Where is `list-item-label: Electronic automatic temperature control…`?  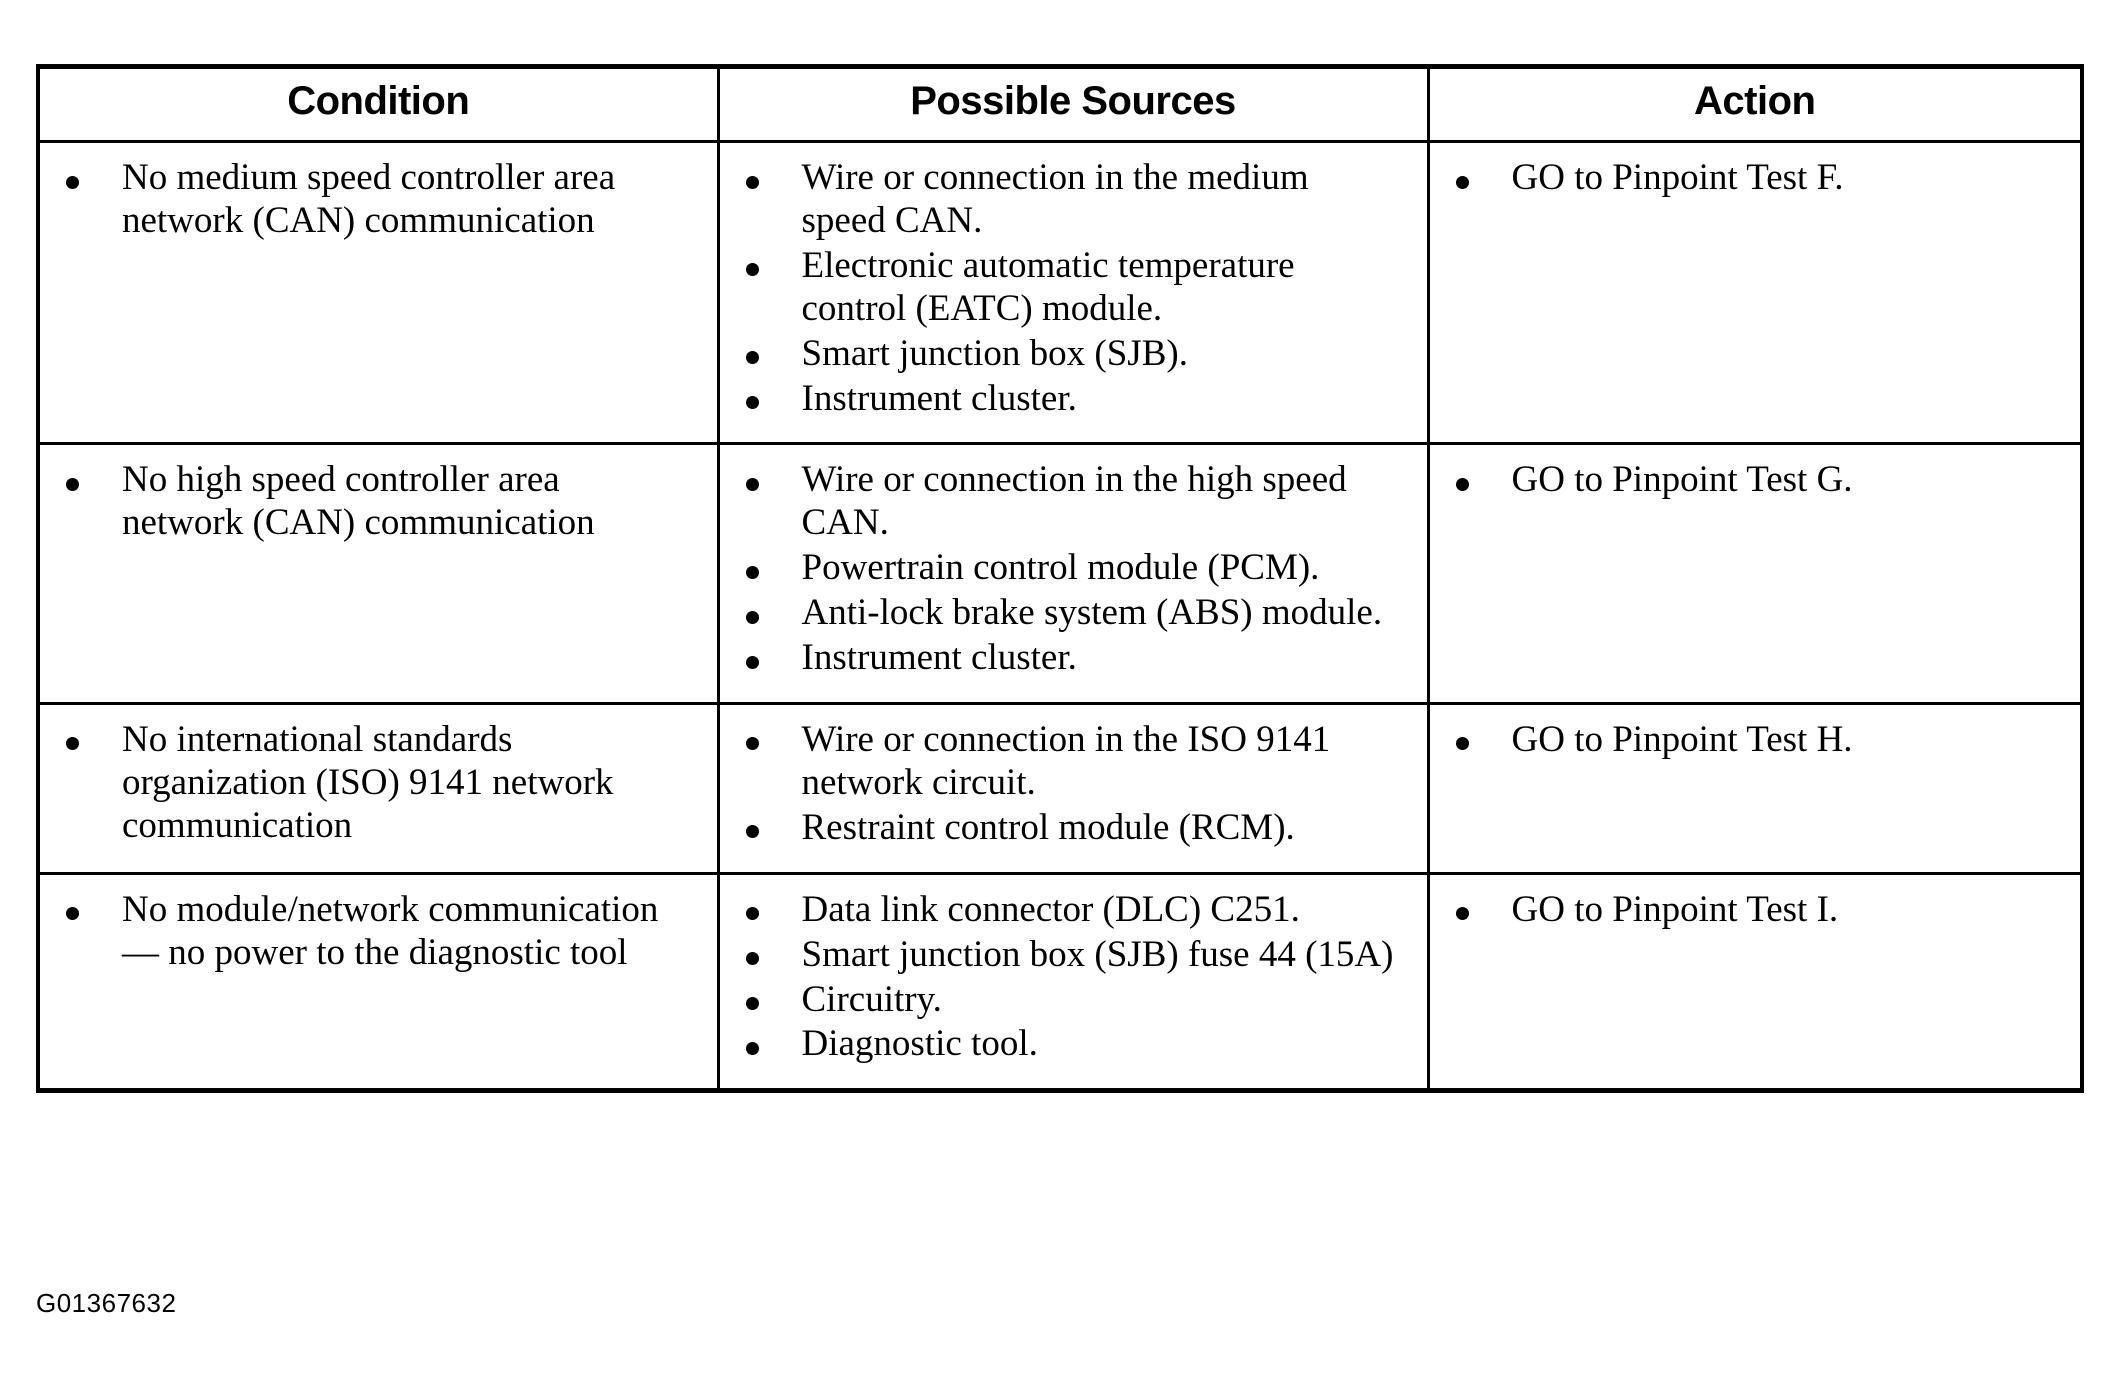 list-item-label: Electronic automatic temperature control… is located at coordinates (1048, 286).